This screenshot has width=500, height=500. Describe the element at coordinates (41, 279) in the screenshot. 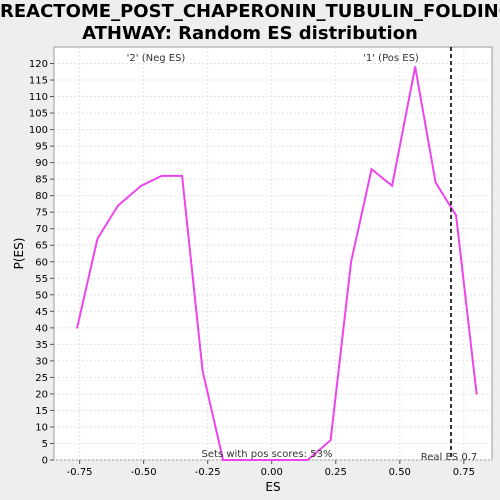

I see `y-tick-label: 55` at that location.